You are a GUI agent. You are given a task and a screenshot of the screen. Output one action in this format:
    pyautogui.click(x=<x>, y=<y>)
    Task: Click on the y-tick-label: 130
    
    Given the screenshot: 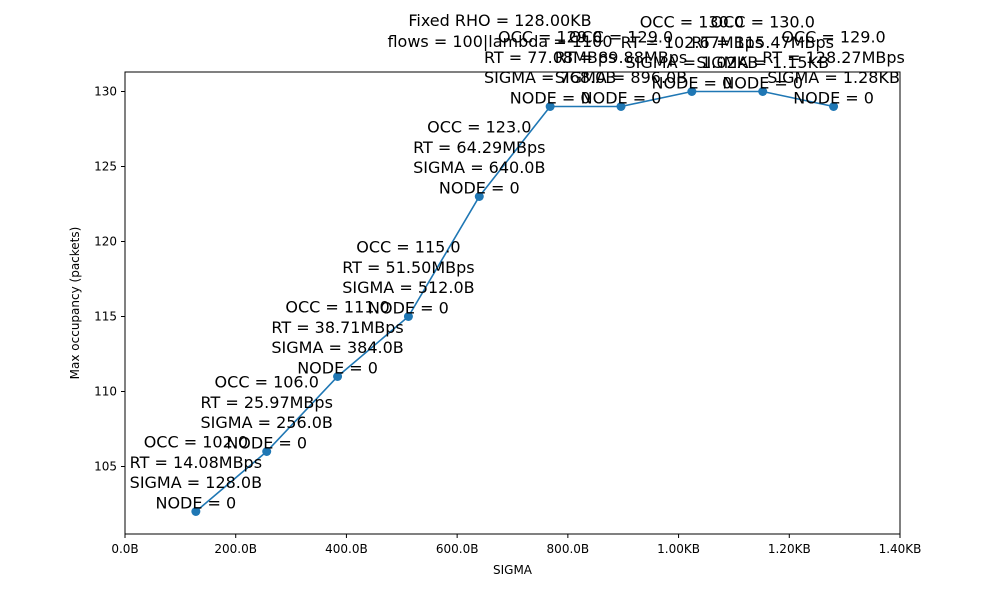 What is the action you would take?
    pyautogui.click(x=105, y=92)
    